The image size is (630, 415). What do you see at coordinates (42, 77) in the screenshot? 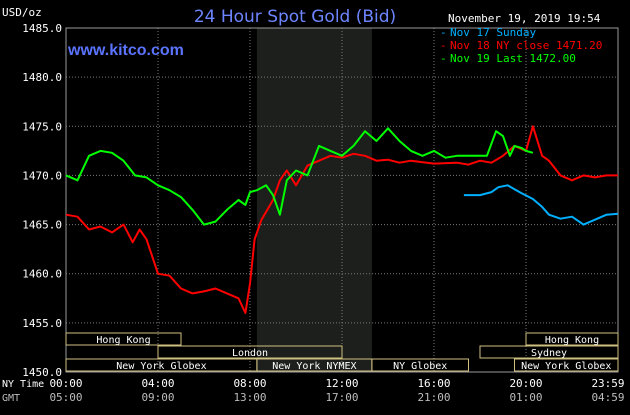
I see `y-tick-label: 1480.0` at bounding box center [42, 77].